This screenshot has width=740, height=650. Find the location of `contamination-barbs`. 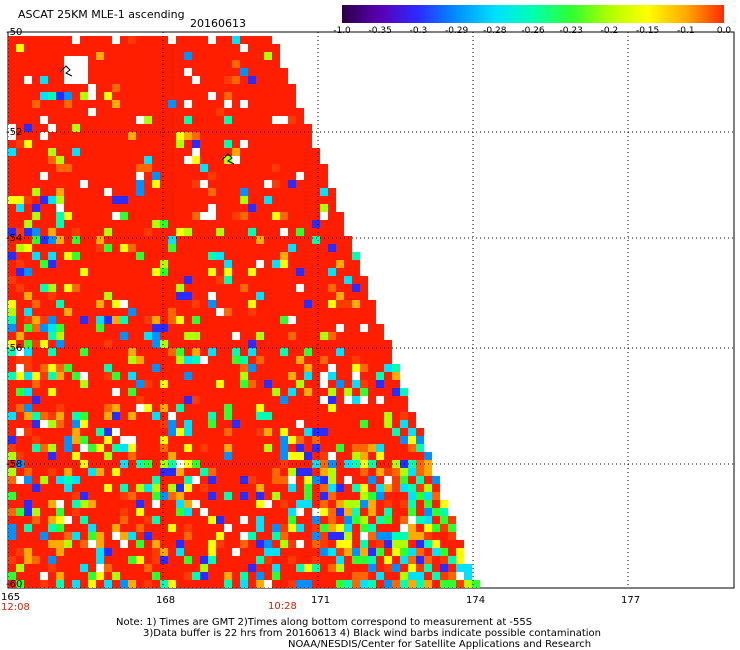

contamination-barbs is located at coordinates (147, 115).